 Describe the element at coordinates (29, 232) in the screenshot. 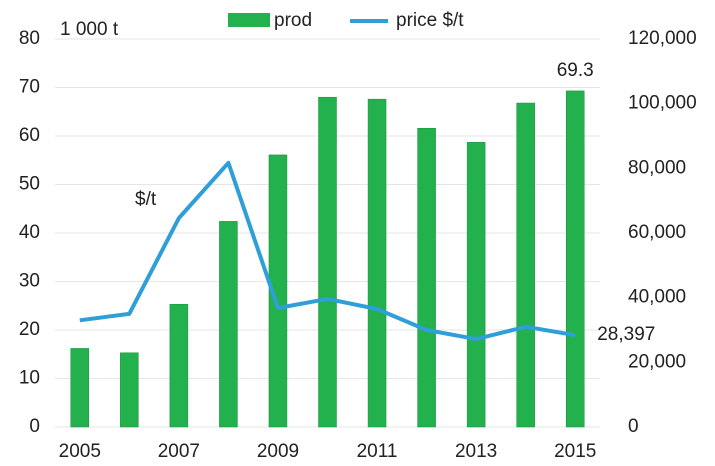

I see `y-tick-label: 40` at that location.